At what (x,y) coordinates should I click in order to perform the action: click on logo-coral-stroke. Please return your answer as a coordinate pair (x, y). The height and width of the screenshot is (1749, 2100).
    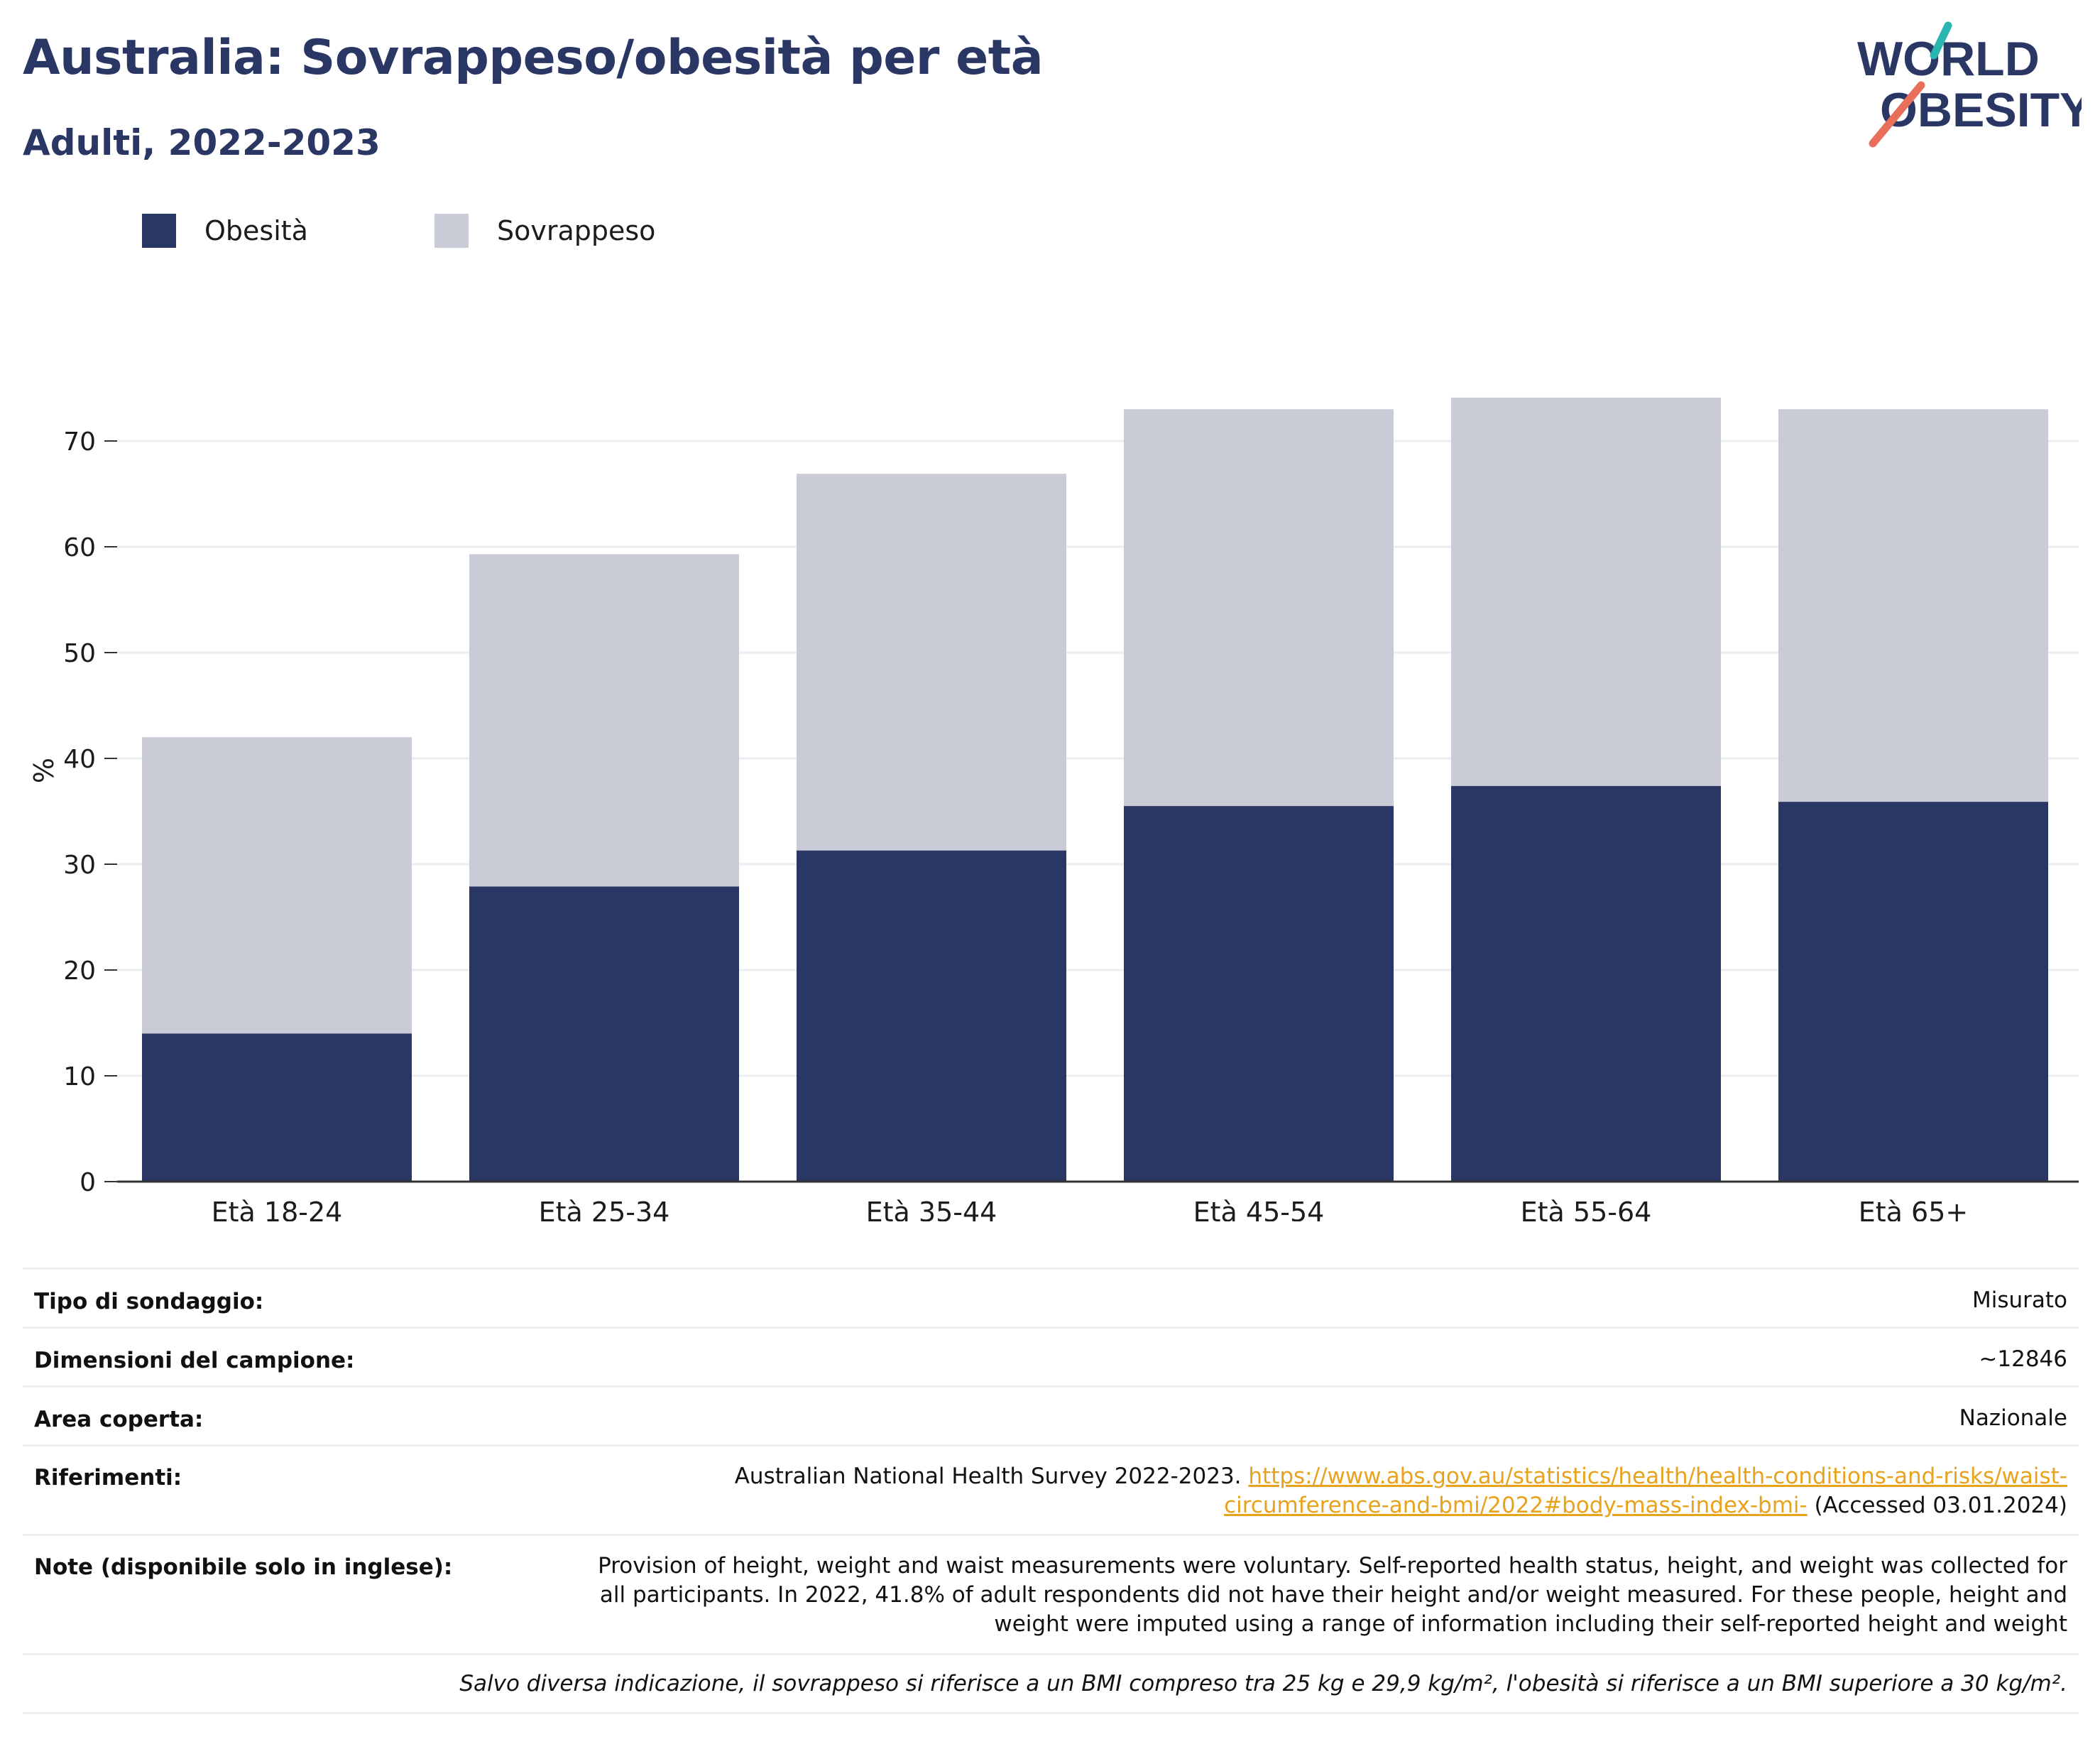
    Looking at the image, I should click on (1897, 114).